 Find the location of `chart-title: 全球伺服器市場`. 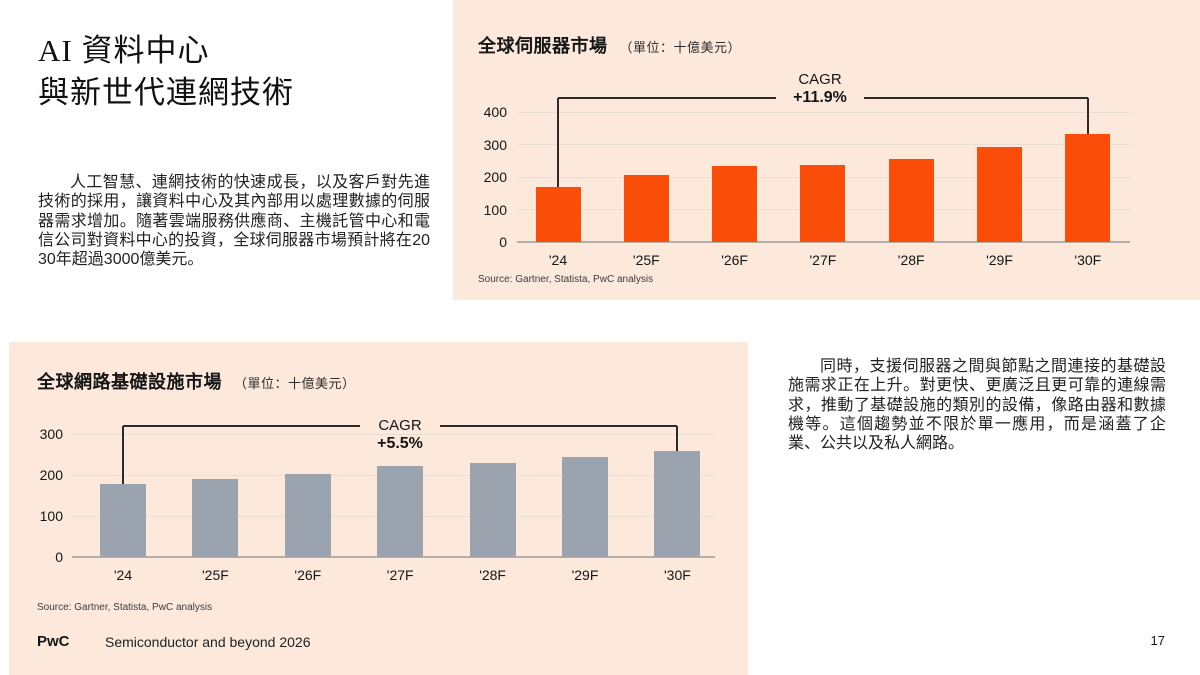

chart-title: 全球伺服器市場 is located at coordinates (543, 46).